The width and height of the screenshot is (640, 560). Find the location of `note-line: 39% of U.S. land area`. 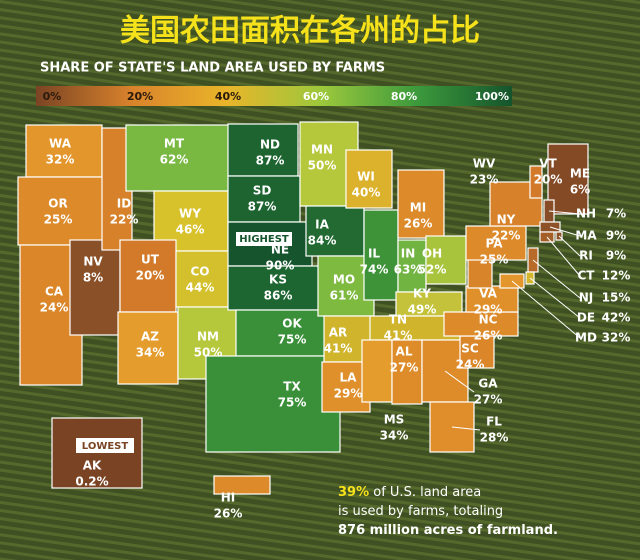

note-line: 39% of U.S. land area is located at coordinates (409, 492).